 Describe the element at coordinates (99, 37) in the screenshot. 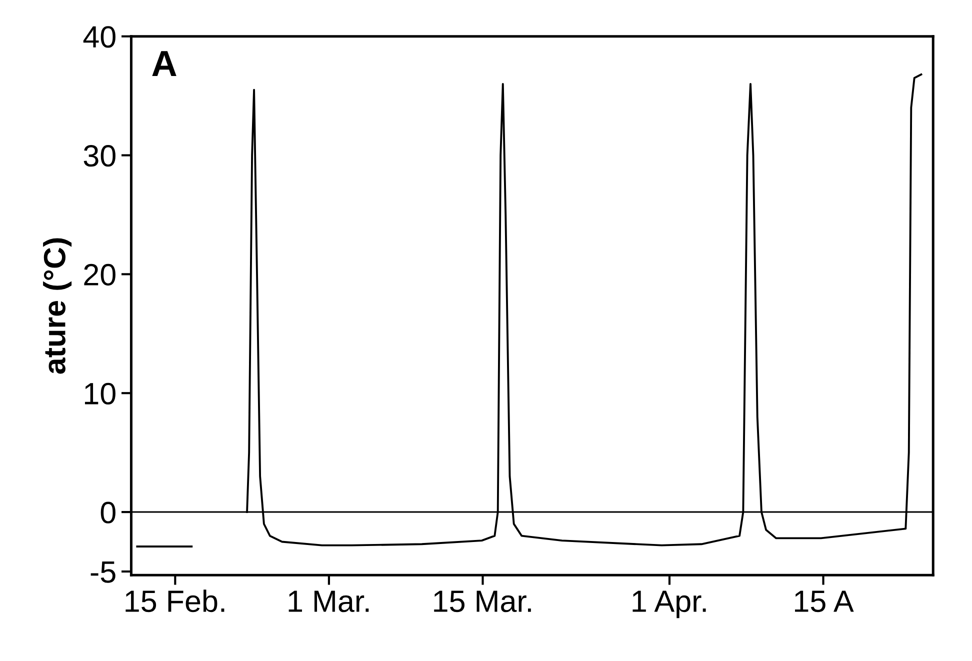

I see `y-tick-label: 40` at that location.